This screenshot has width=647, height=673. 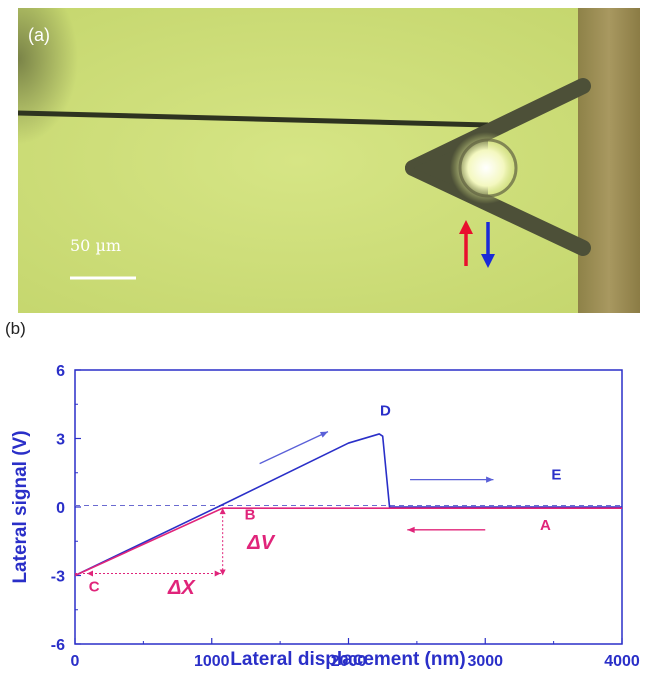 What do you see at coordinates (20, 506) in the screenshot?
I see `y-axis-label: Lateral signal (V)` at bounding box center [20, 506].